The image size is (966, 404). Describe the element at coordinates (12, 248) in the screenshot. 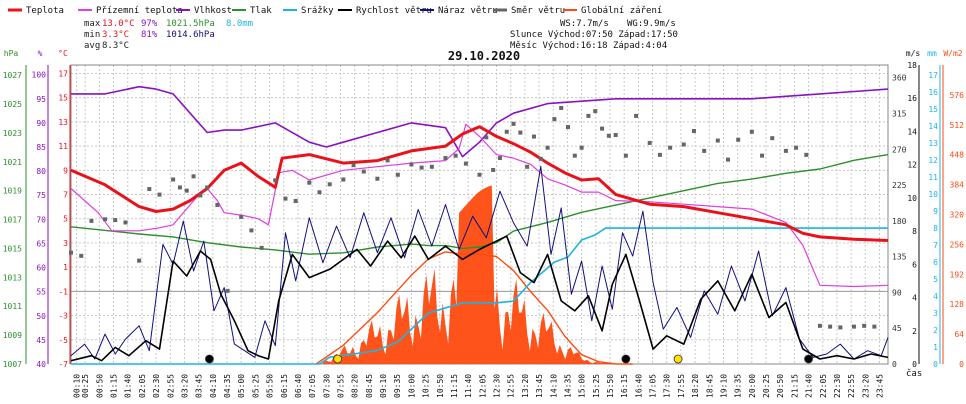

I see `axis-pressure-tick-4: 1015` at that location.